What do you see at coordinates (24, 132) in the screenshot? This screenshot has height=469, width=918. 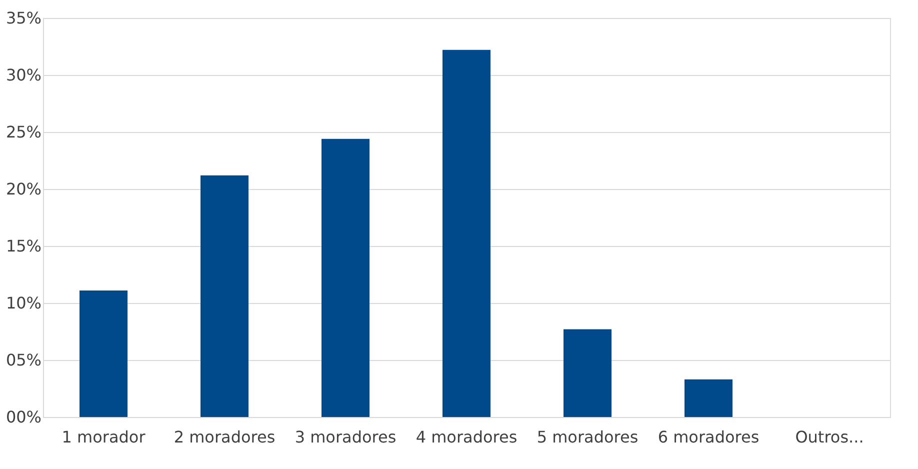 I see `y-tick-label: 25%` at bounding box center [24, 132].